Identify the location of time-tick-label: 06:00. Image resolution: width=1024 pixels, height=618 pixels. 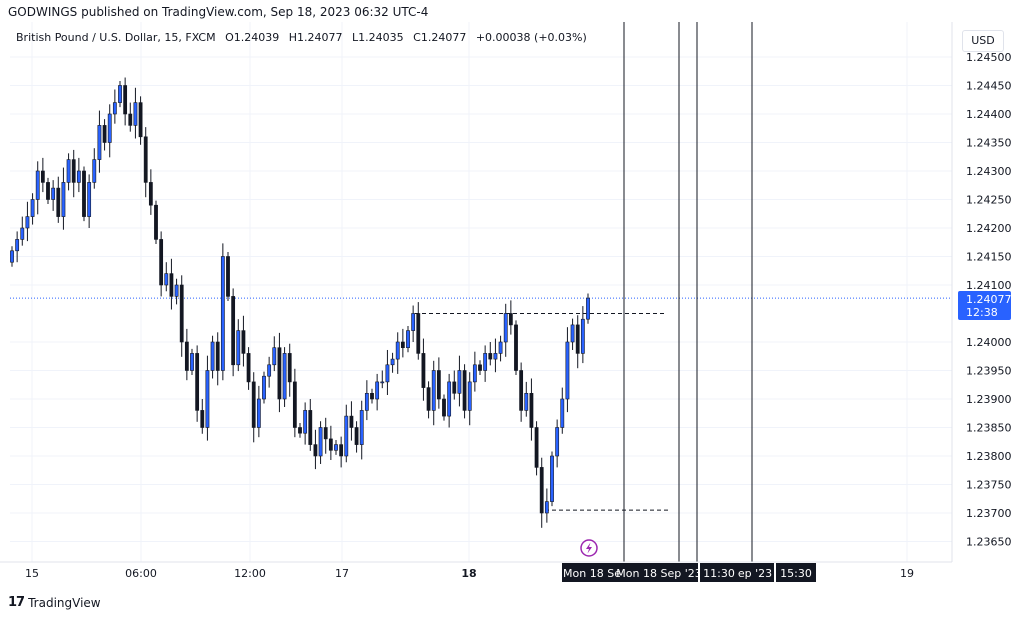
(141, 573).